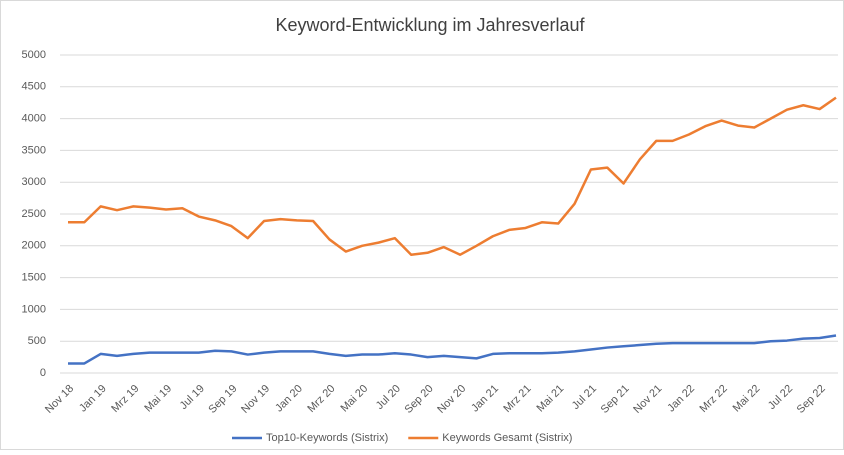 Image resolution: width=844 pixels, height=455 pixels. Describe the element at coordinates (34, 182) in the screenshot. I see `y-tick-label: 3000` at that location.